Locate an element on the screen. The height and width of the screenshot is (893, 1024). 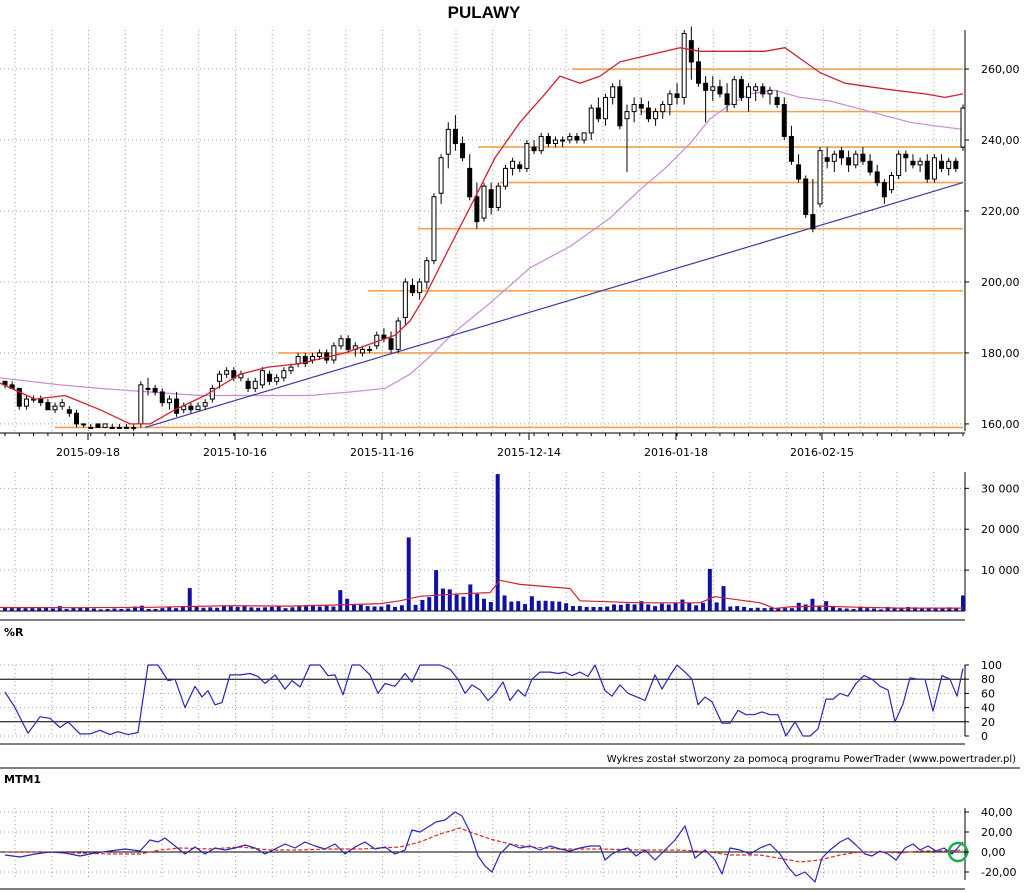
williams-r-line is located at coordinates (484, 700).